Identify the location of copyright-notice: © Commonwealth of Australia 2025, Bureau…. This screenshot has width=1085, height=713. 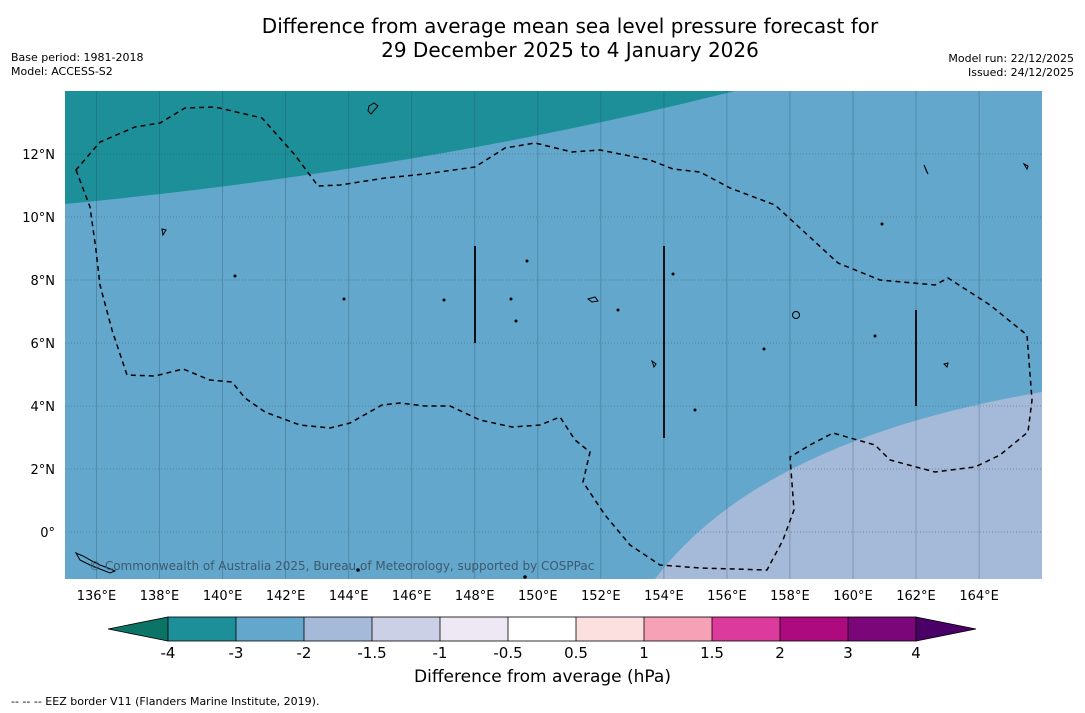
(341, 566).